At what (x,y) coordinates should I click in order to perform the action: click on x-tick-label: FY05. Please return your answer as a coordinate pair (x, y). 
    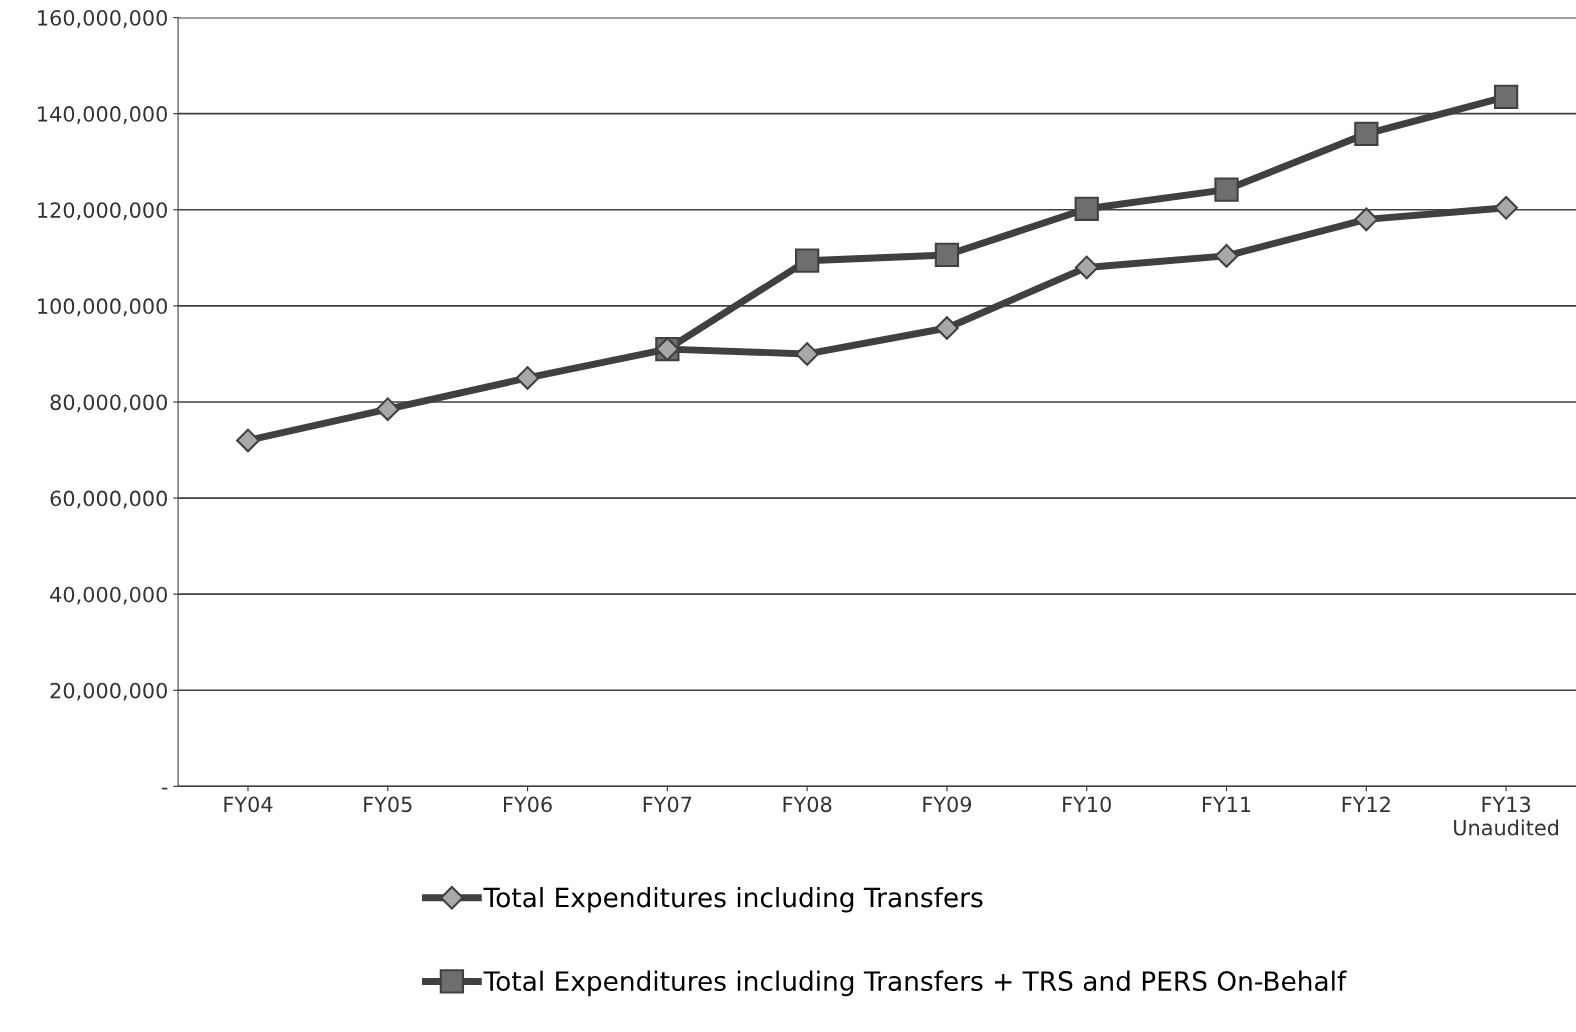
    Looking at the image, I should click on (388, 804).